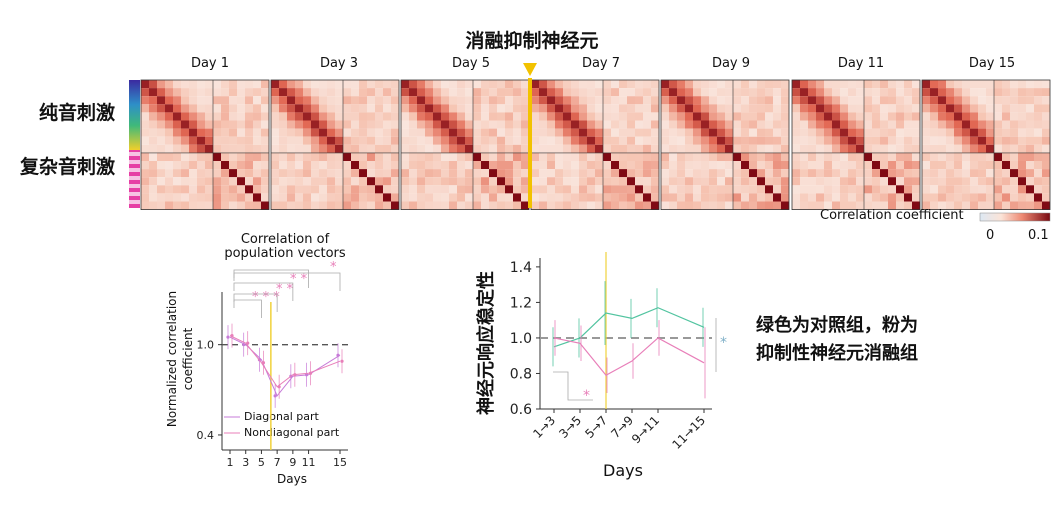  I want to click on left-sig-bracket, so click(287, 281).